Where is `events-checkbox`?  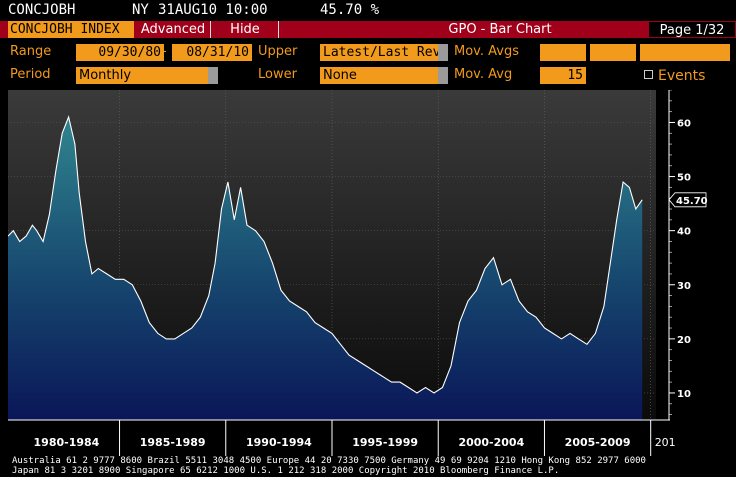
events-checkbox is located at coordinates (648, 74).